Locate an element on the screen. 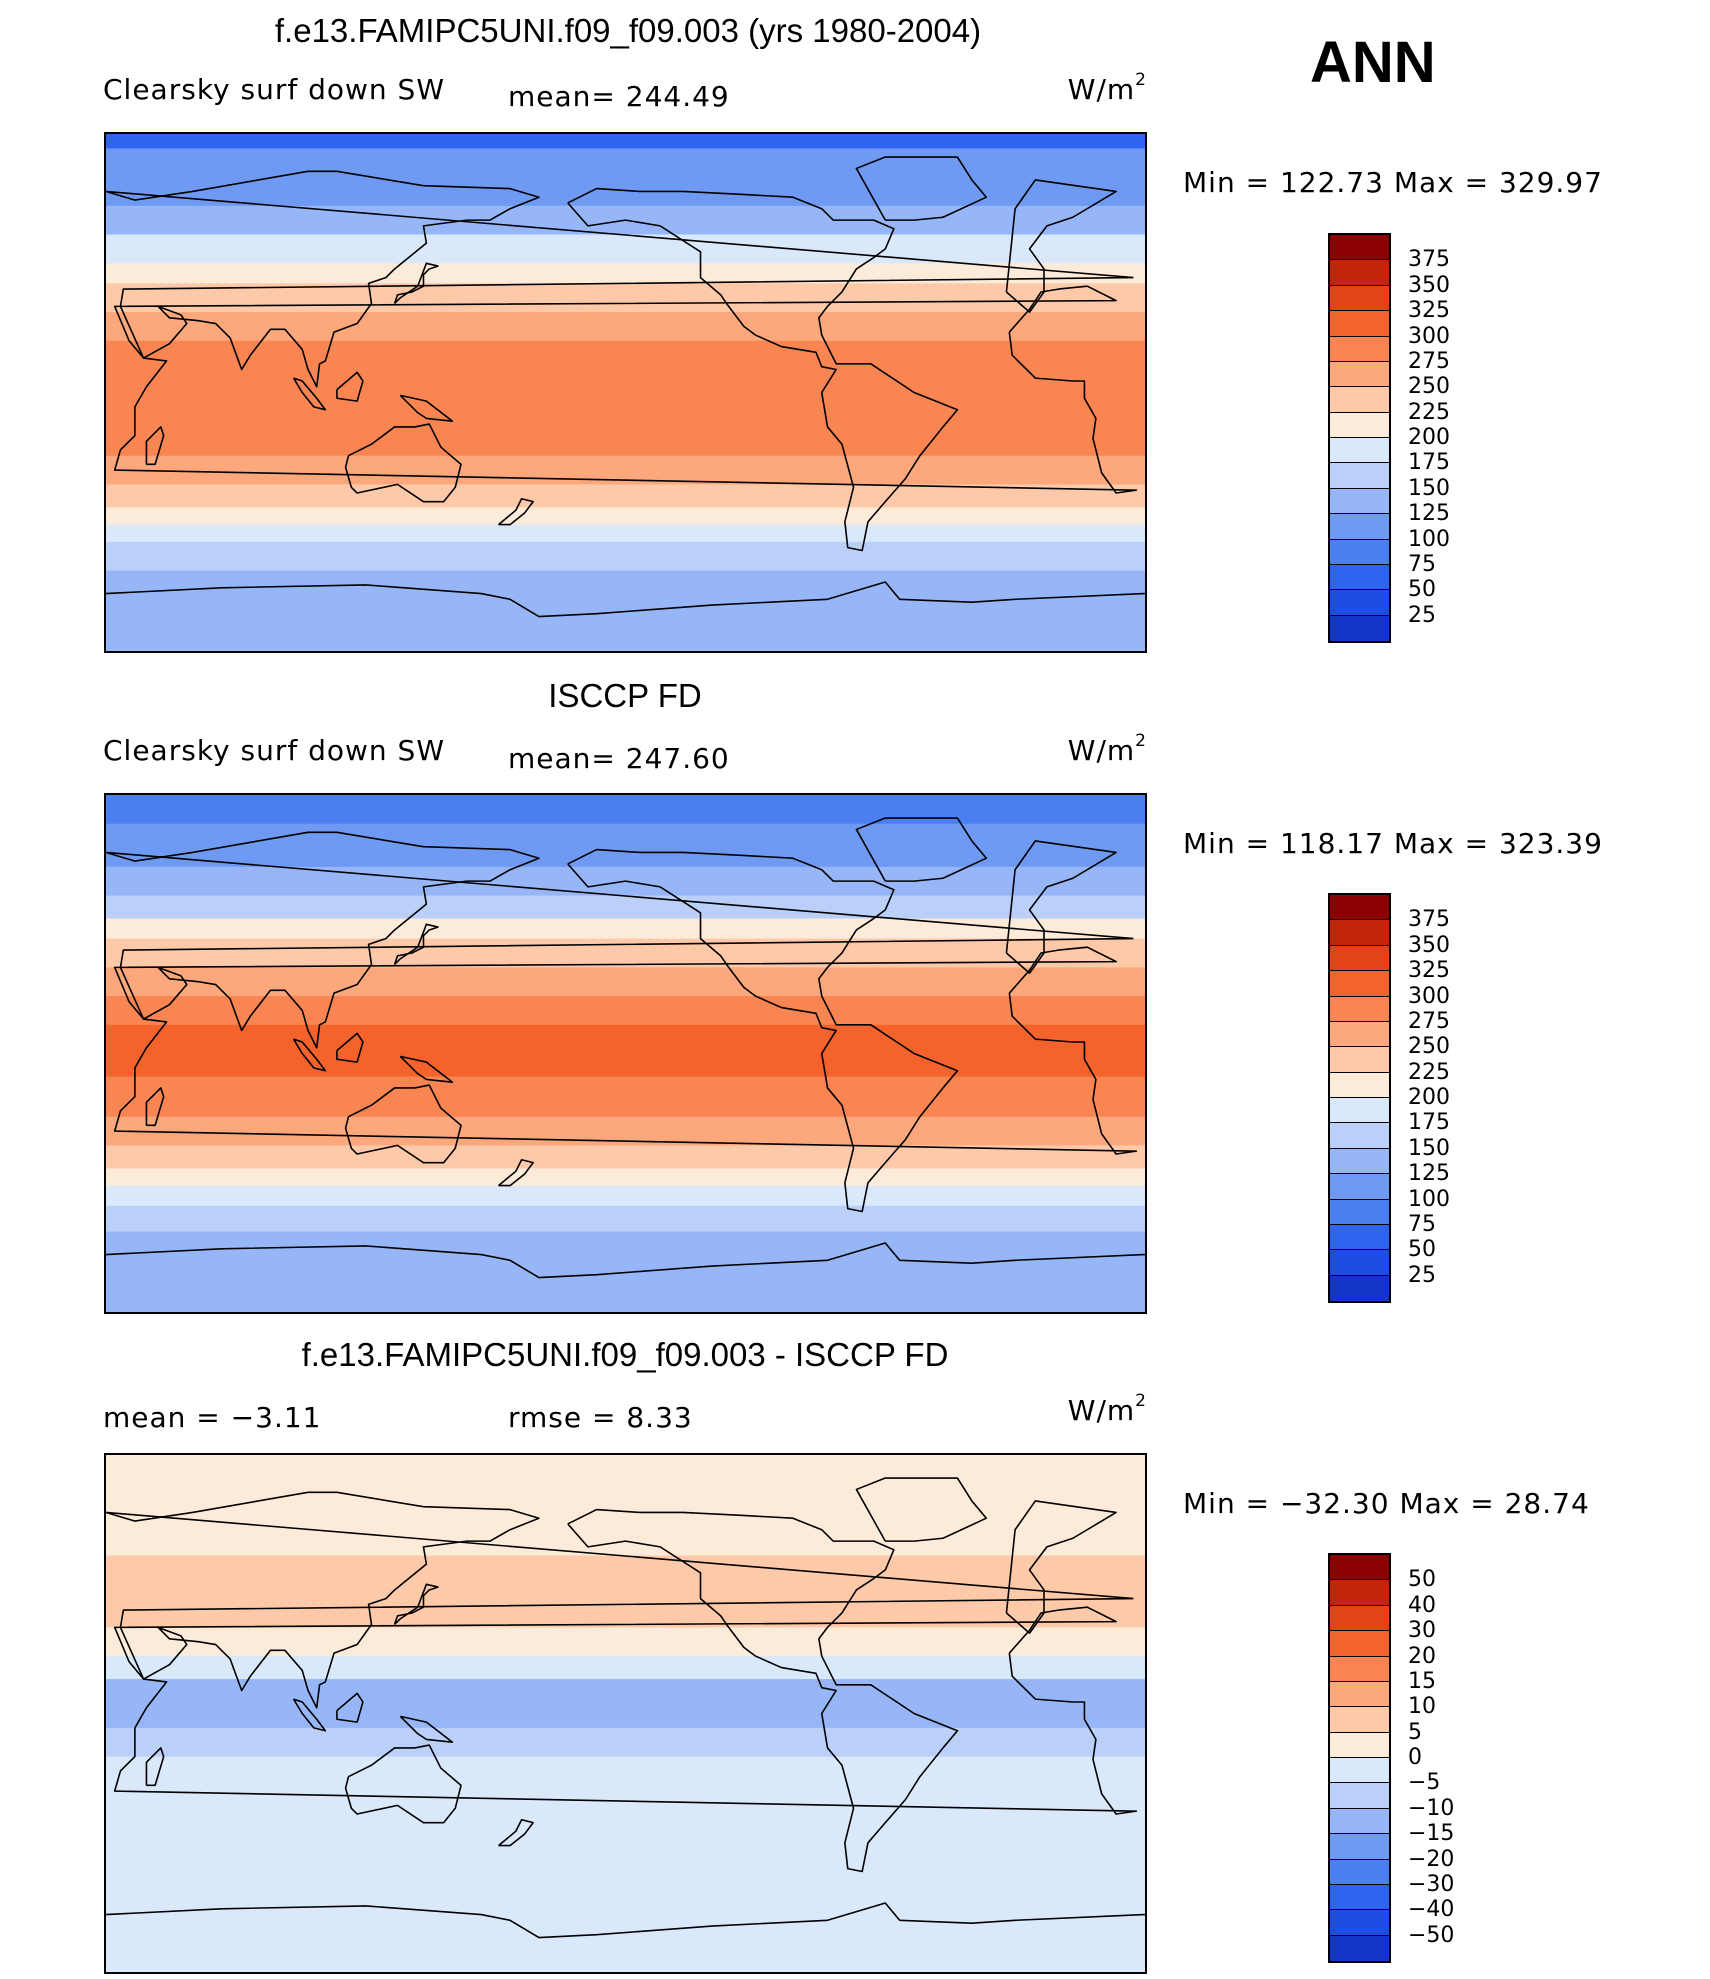  units-label: W/m2 is located at coordinates (1107, 88).